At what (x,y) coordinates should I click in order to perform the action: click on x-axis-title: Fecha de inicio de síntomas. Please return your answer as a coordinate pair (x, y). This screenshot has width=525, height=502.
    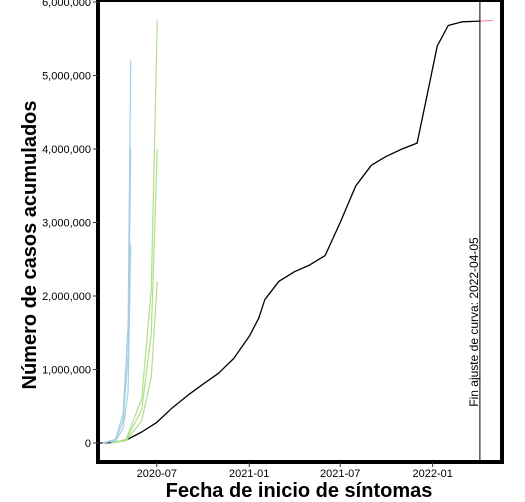
    Looking at the image, I should click on (299, 491).